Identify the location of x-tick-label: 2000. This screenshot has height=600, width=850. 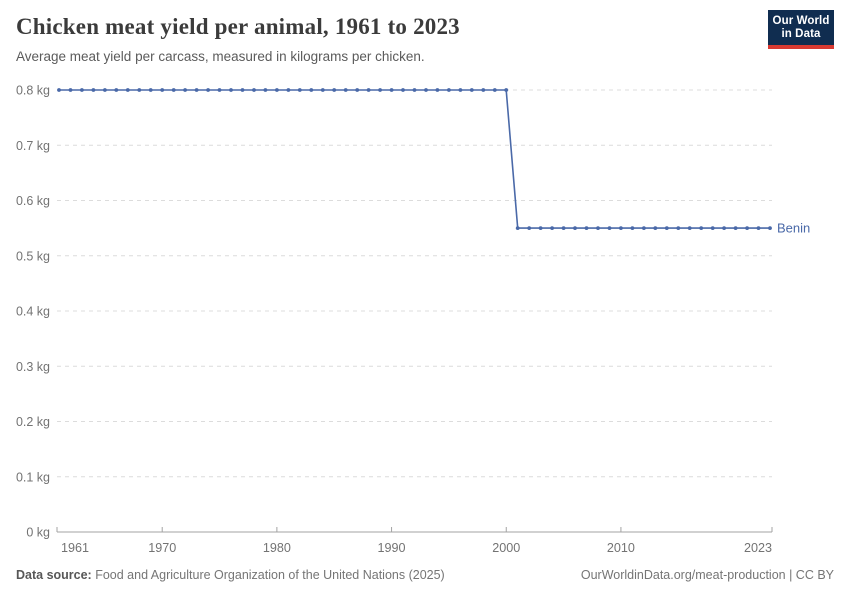
(506, 548).